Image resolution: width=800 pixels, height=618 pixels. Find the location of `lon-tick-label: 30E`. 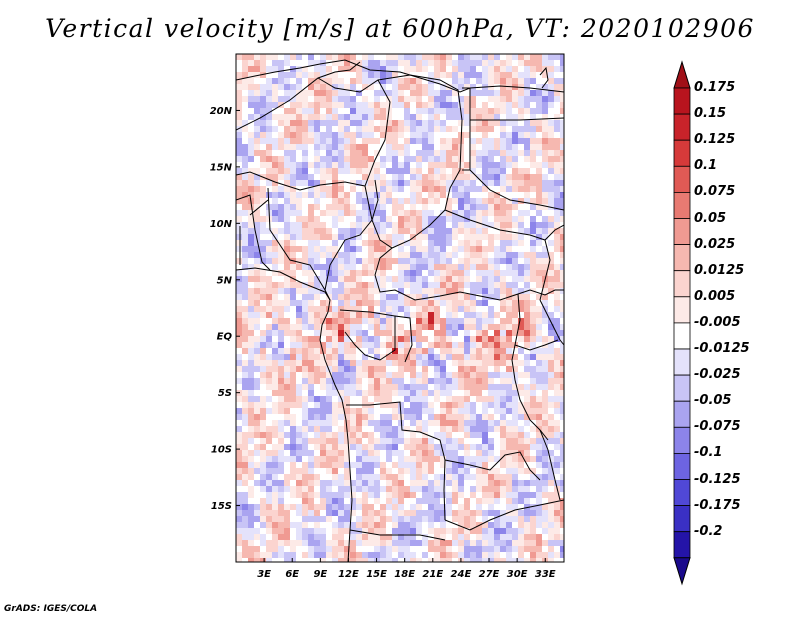

lon-tick-label: 30E is located at coordinates (517, 574).